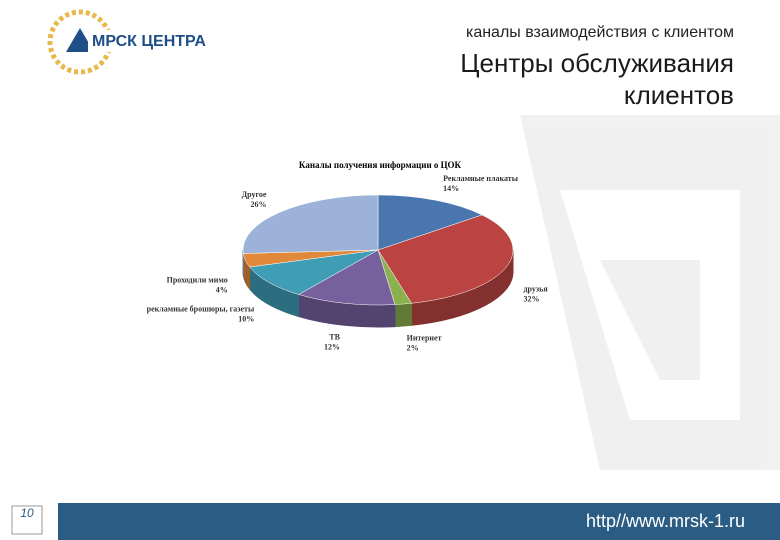  Describe the element at coordinates (197, 280) in the screenshot. I see `slice-label: Проходили мимо` at that location.